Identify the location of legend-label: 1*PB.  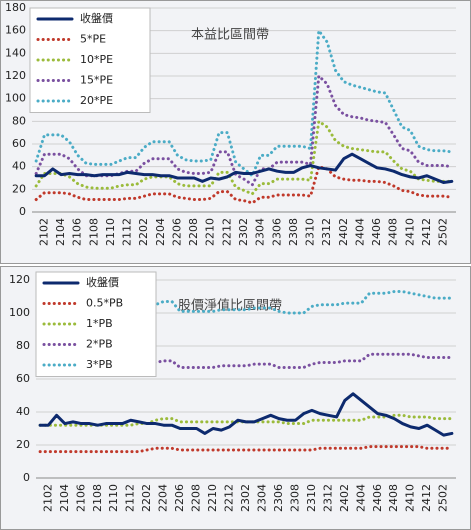
(99, 323).